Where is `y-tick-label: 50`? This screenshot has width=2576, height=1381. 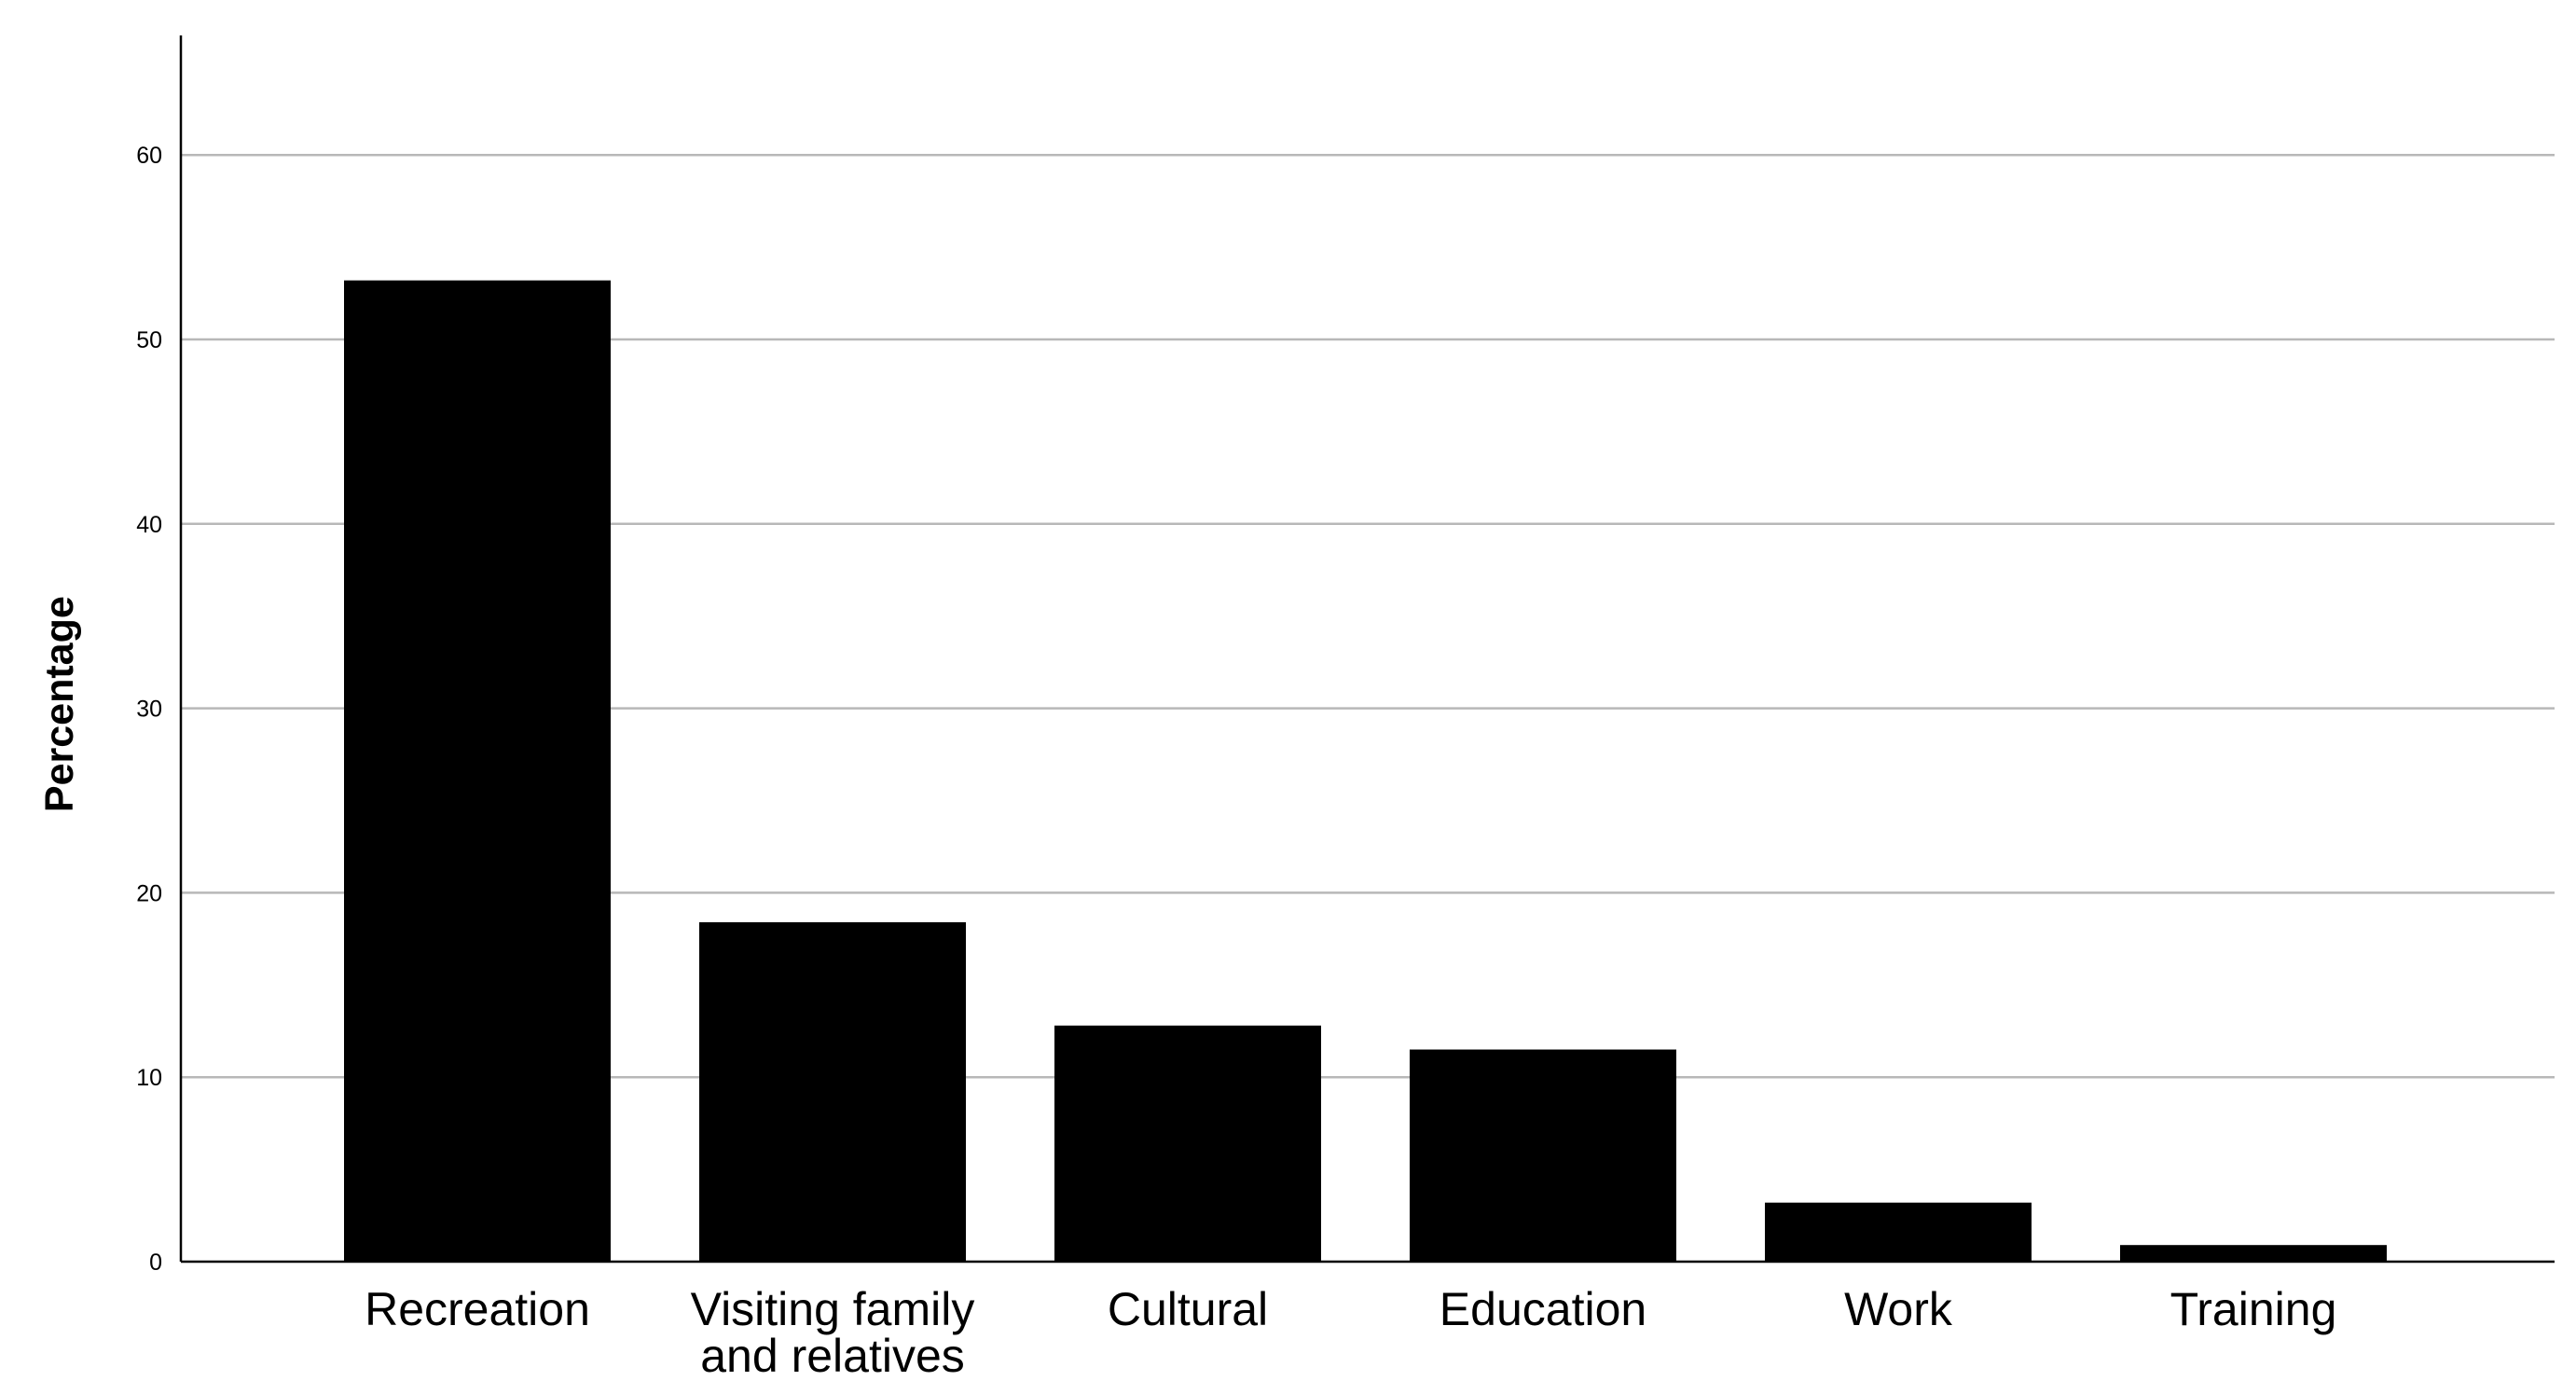
y-tick-label: 50 is located at coordinates (149, 340).